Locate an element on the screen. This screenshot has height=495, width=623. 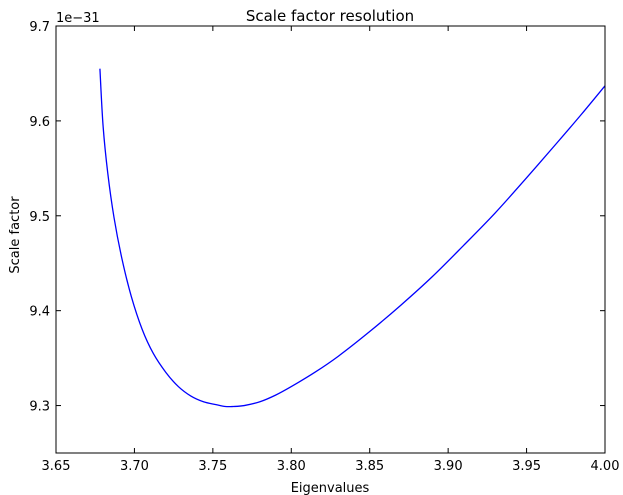
y-tick-label: 9.4 is located at coordinates (39, 312).